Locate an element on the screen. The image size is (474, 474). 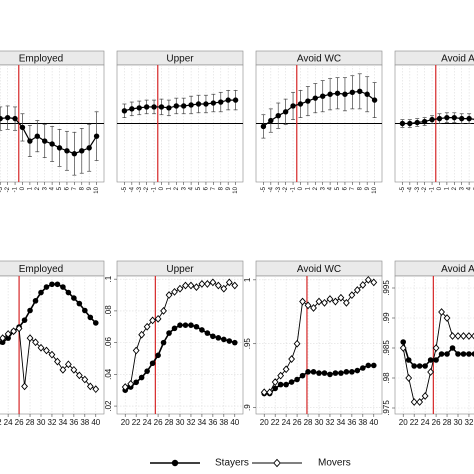
x-tick-label: 38 is located at coordinates (362, 422).